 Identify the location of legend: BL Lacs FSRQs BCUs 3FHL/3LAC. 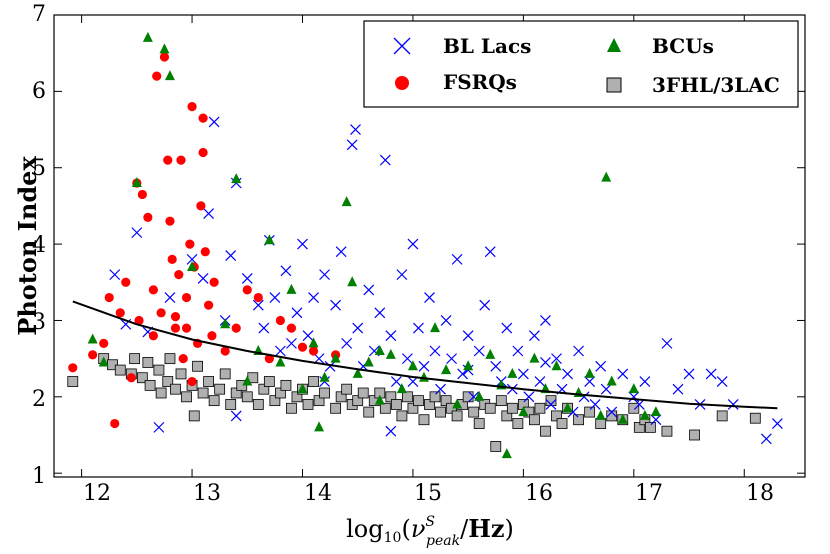
(581, 64).